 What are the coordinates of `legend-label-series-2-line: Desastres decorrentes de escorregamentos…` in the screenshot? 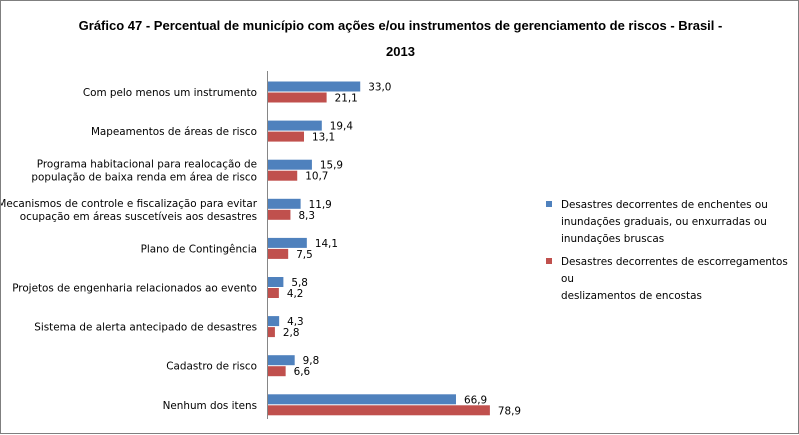 It's located at (674, 270).